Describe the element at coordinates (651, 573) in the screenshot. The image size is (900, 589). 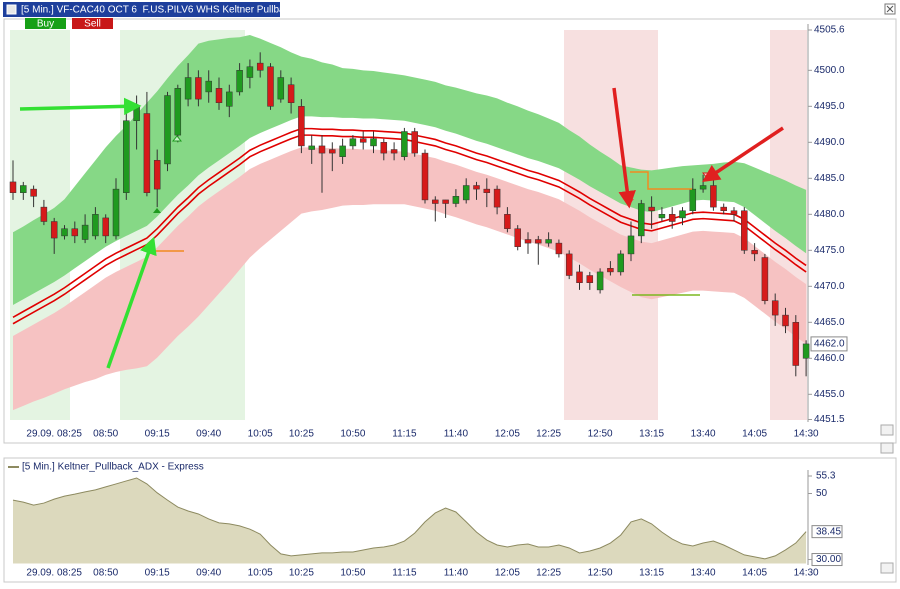
I see `x-tick-label: 13:15` at that location.